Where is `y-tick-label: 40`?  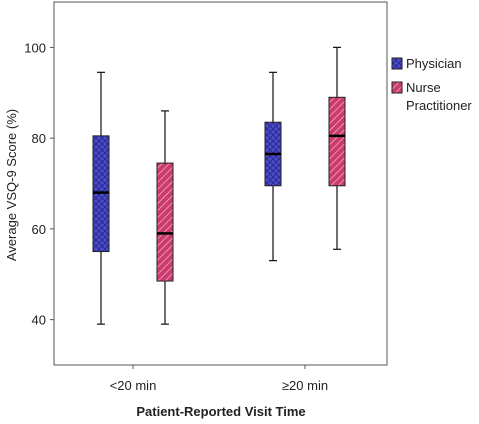
y-tick-label: 40 is located at coordinates (39, 320).